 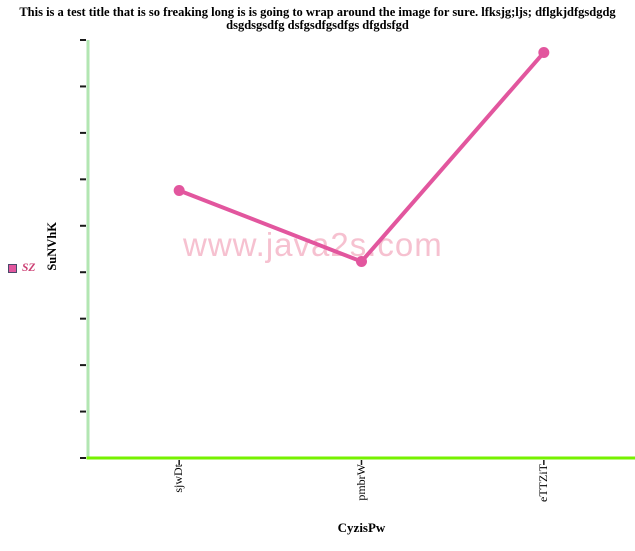 I want to click on x-category-label: pmbrW, so click(x=360, y=482).